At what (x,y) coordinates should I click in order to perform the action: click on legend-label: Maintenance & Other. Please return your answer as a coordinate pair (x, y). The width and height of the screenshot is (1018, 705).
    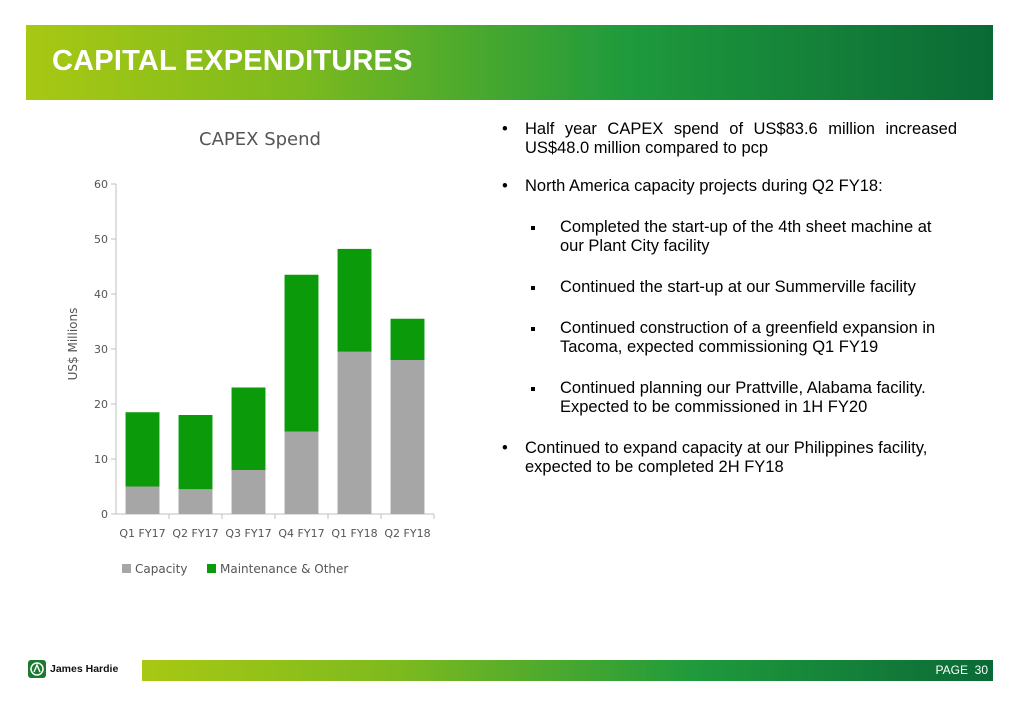
    Looking at the image, I should click on (284, 569).